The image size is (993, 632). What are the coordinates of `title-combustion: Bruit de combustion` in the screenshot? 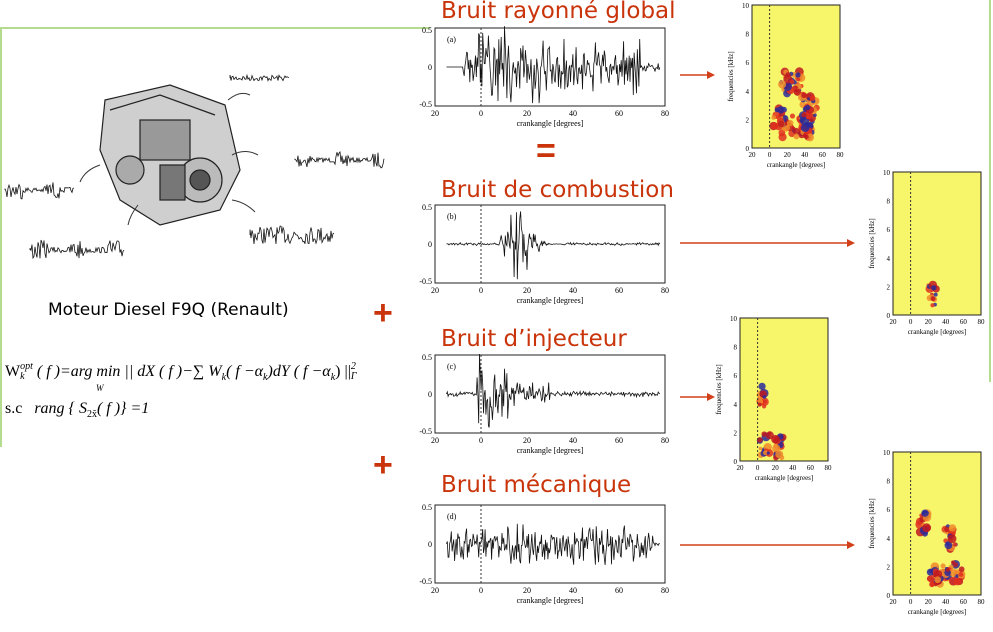 It's located at (557, 190).